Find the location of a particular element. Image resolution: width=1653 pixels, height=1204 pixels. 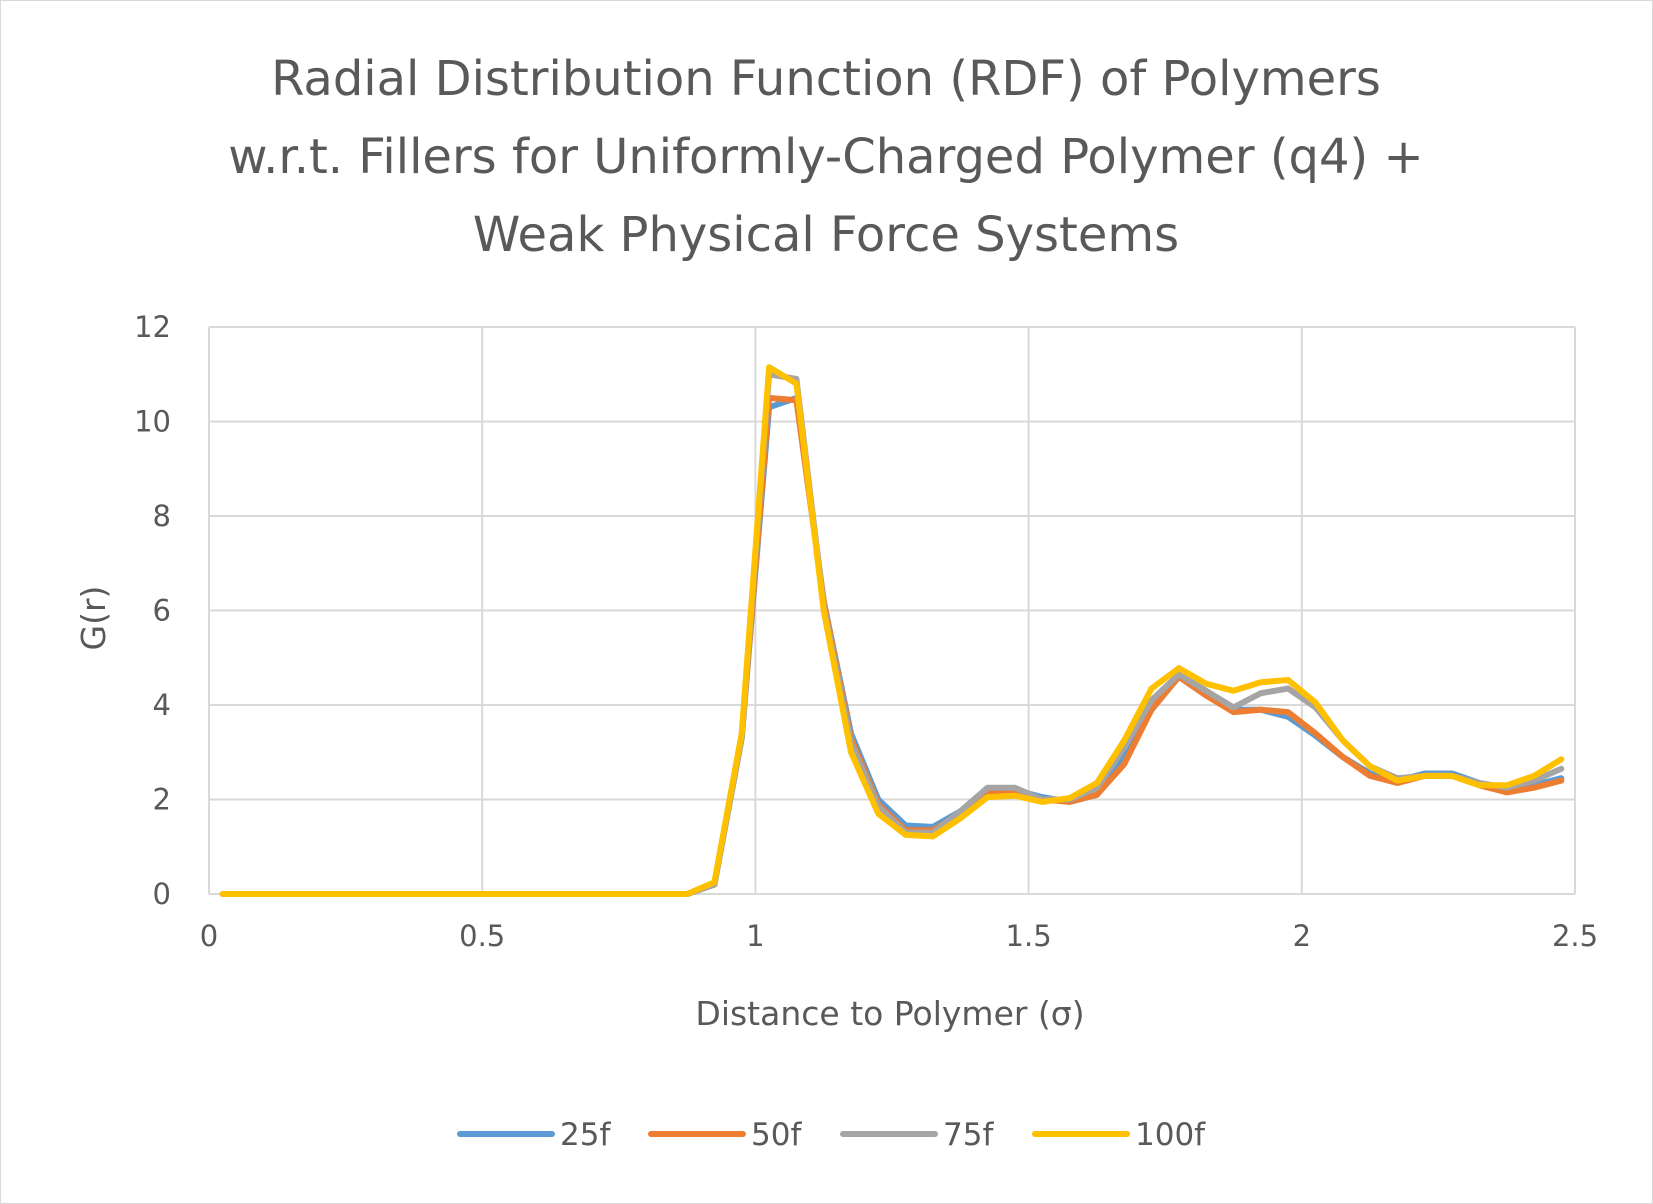

y-tick-label-2: 4 is located at coordinates (162, 705).